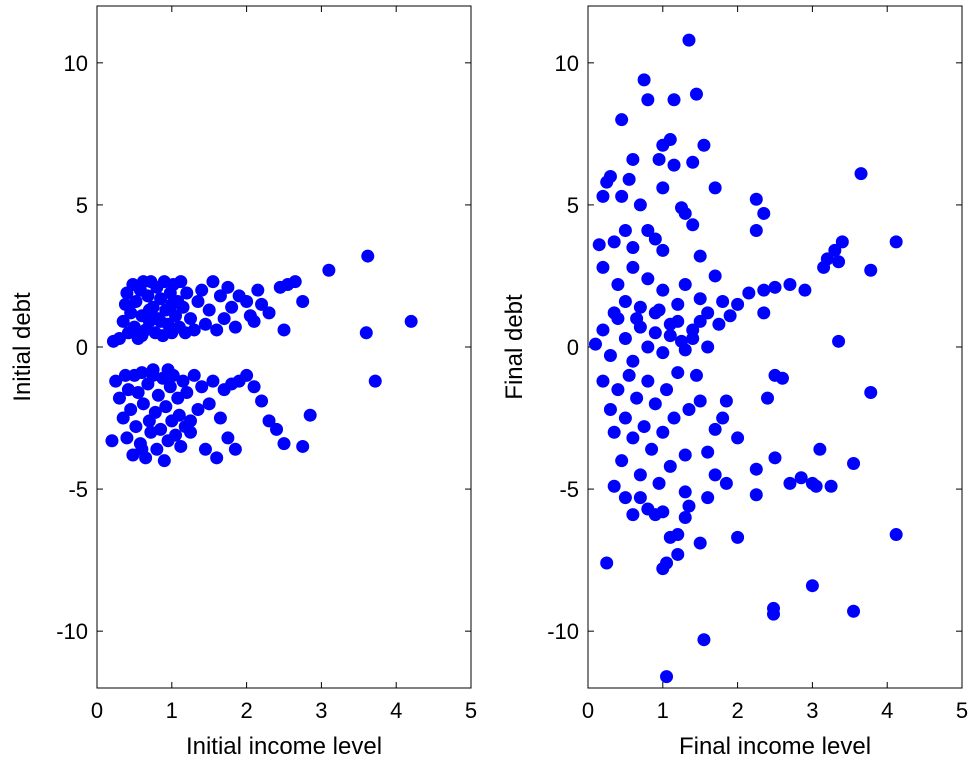 This screenshot has height=766, width=979. I want to click on left-xaxis-label: Initial income level, so click(284, 746).